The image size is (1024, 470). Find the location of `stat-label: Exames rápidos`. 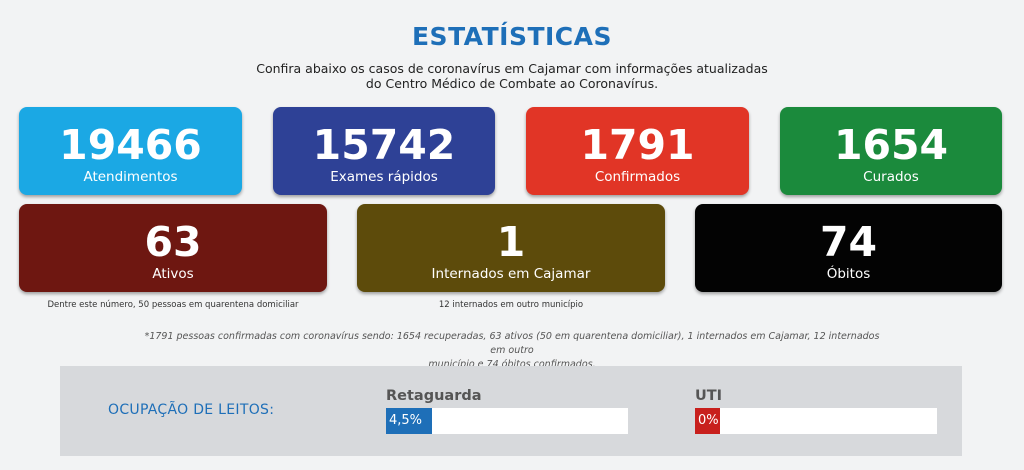

stat-label: Exames rápidos is located at coordinates (384, 177).